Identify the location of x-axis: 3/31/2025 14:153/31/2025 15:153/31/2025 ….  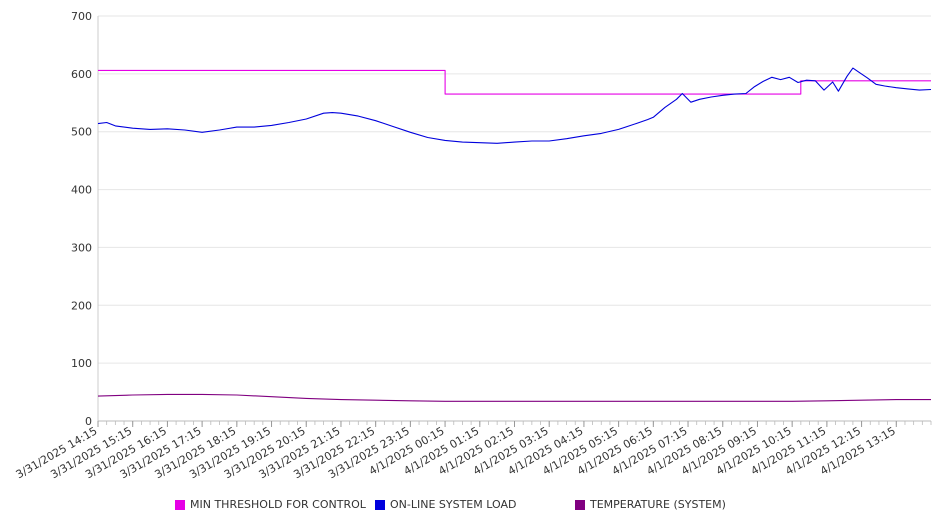
(473, 450).